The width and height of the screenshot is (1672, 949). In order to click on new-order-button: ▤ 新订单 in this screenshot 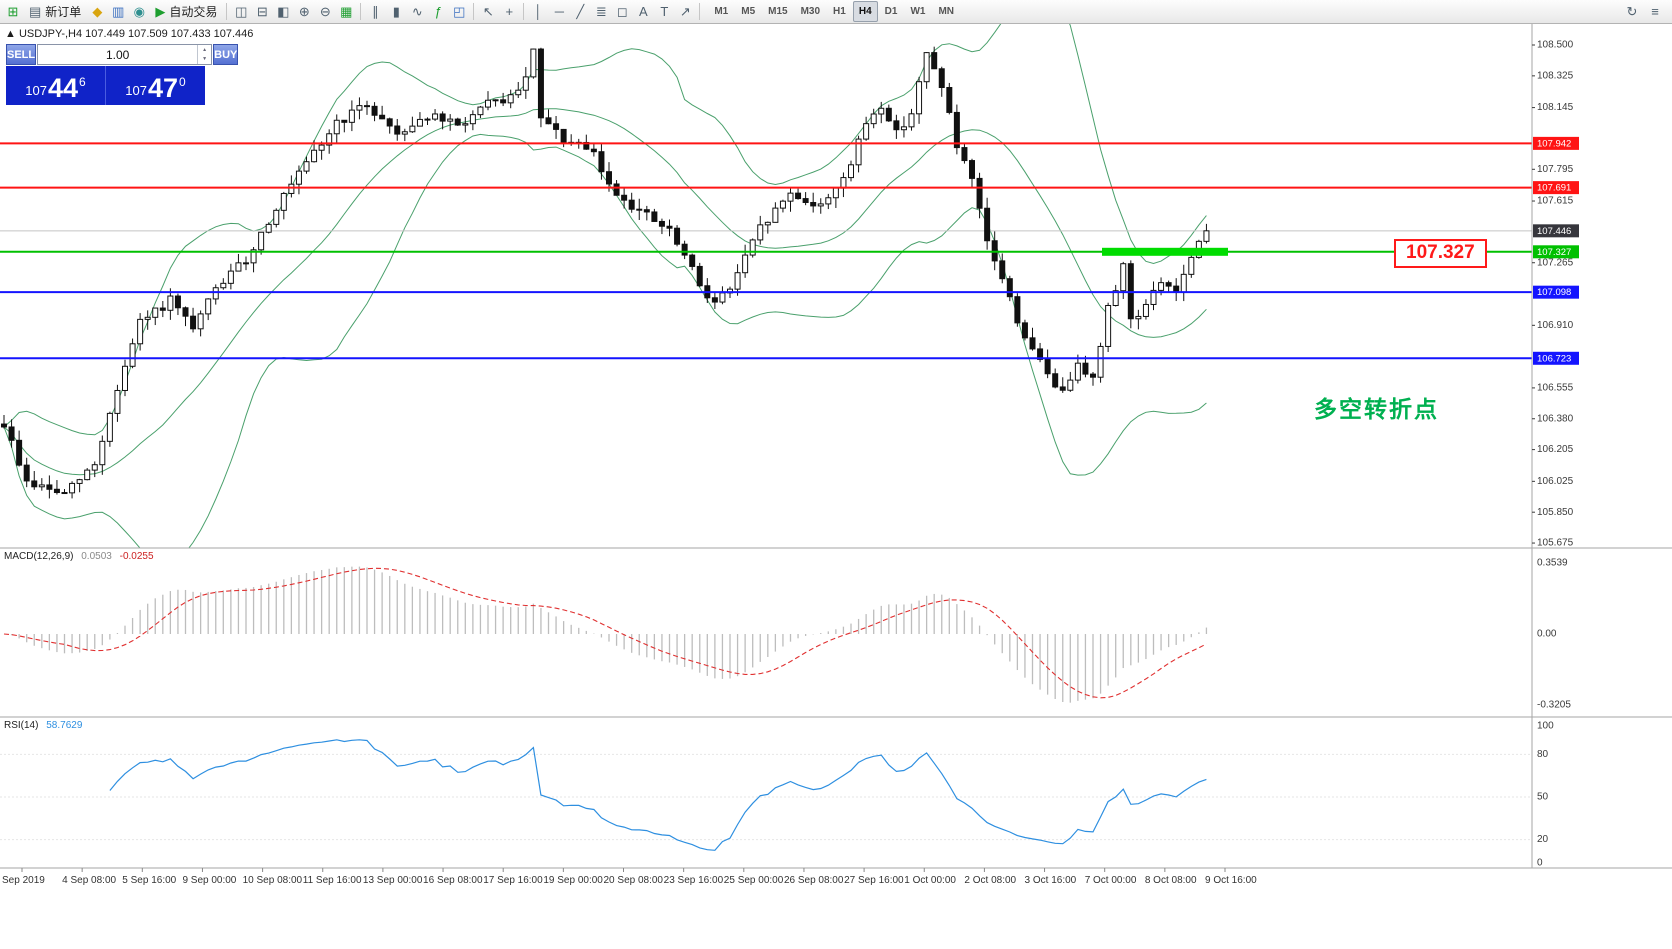, I will do `click(55, 11)`.